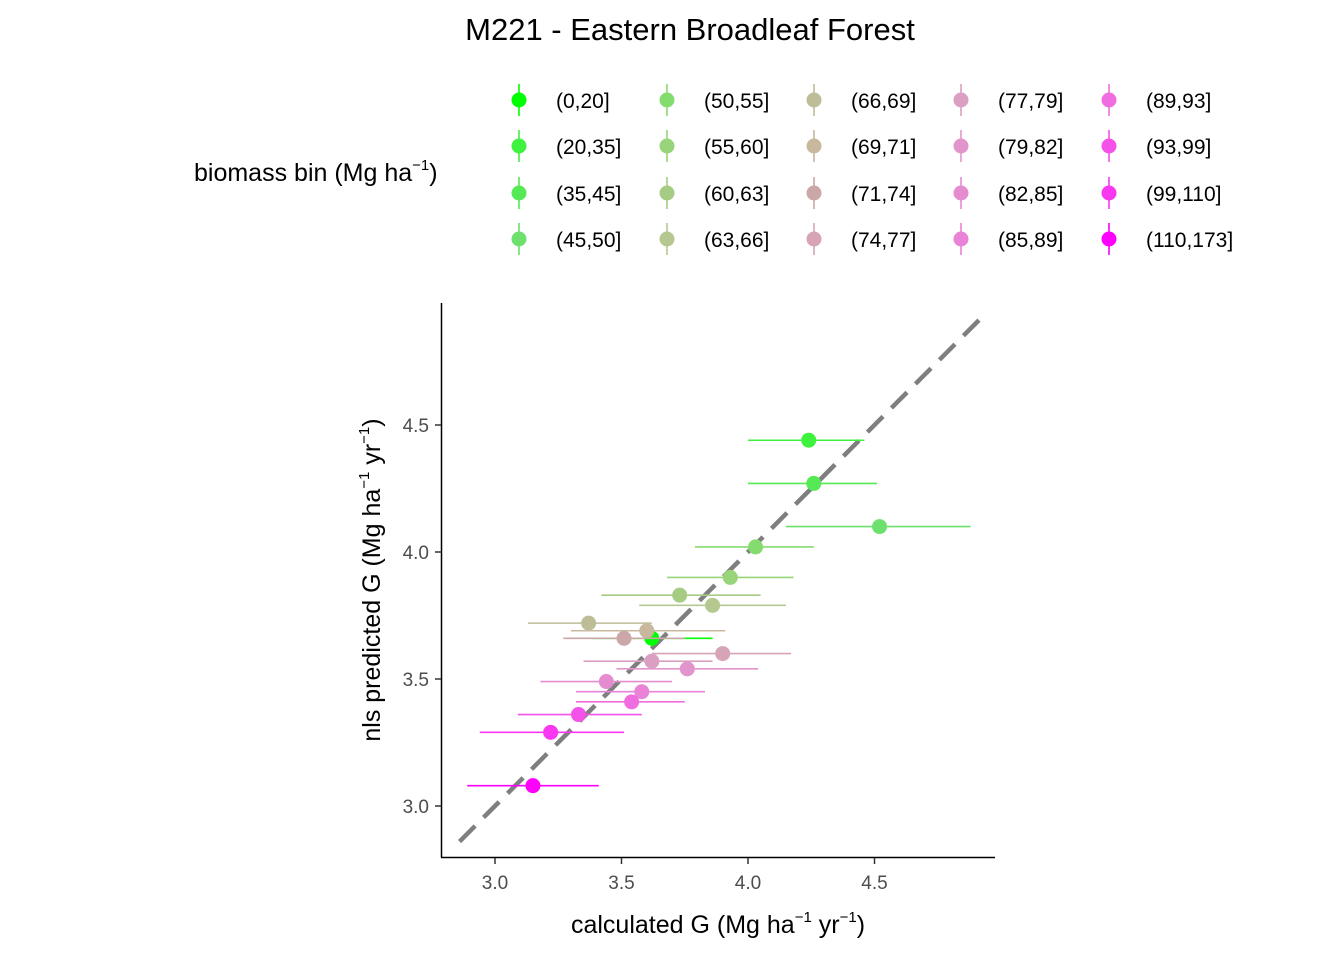 The width and height of the screenshot is (1344, 960). I want to click on legend-item: (74,77], so click(861, 239).